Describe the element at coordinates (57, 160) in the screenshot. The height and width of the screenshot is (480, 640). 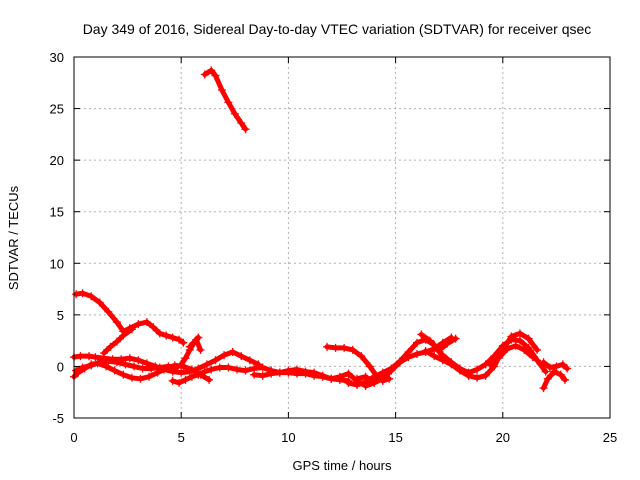
I see `y-tick-label: 20` at that location.